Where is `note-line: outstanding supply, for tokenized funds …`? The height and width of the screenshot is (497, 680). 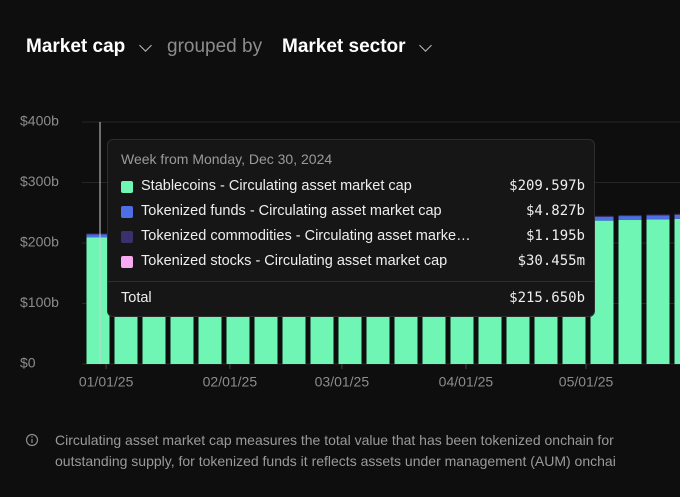
note-line: outstanding supply, for tokenized funds … is located at coordinates (335, 461).